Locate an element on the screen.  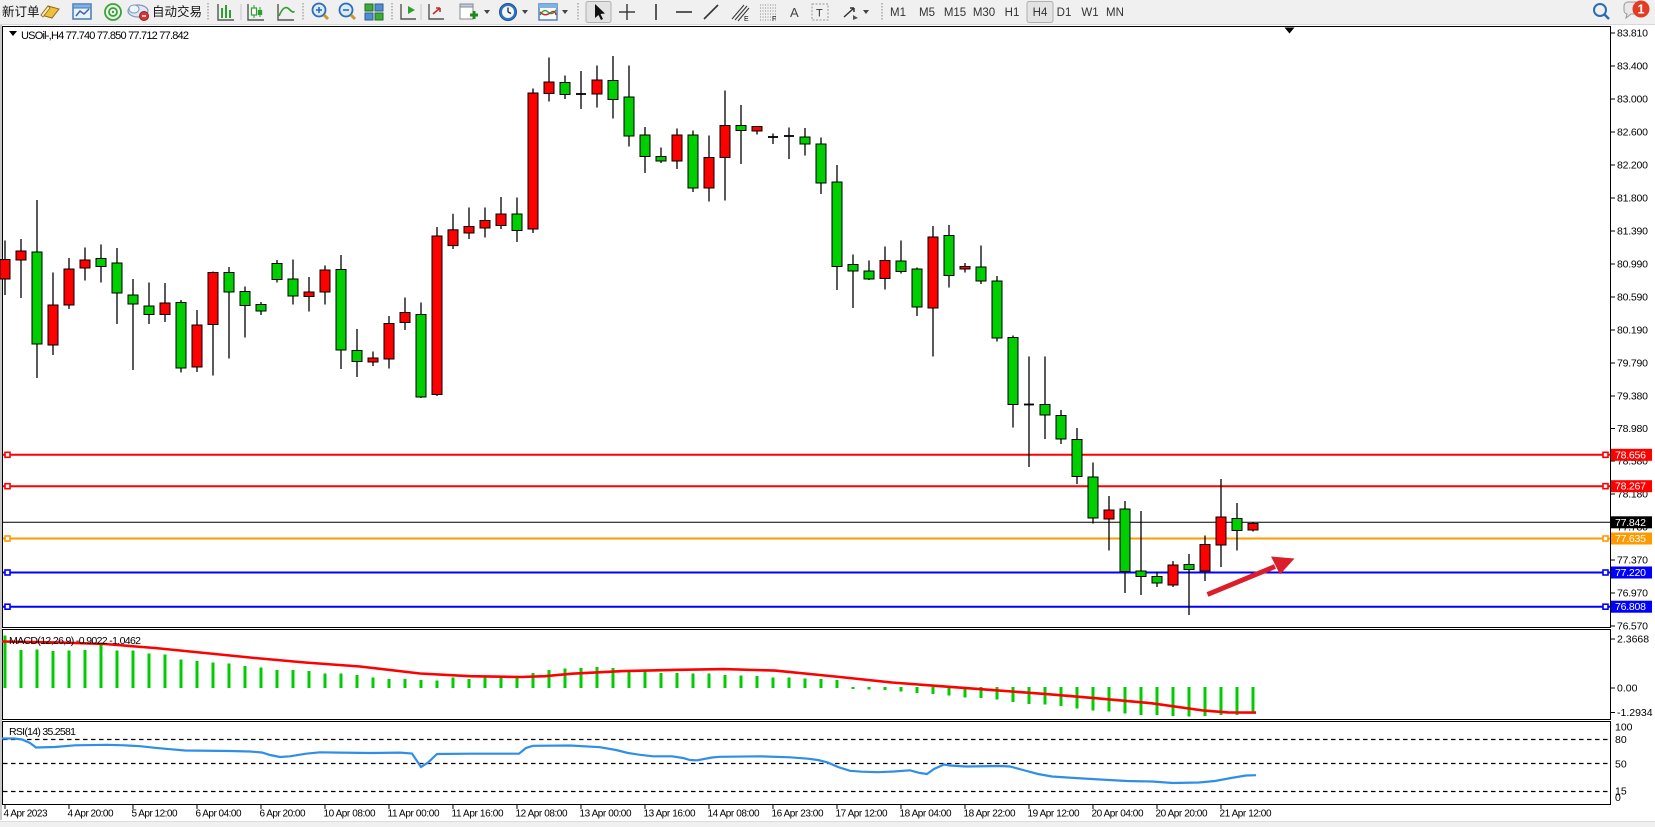
svg-text: 80.190 is located at coordinates (1632, 331).